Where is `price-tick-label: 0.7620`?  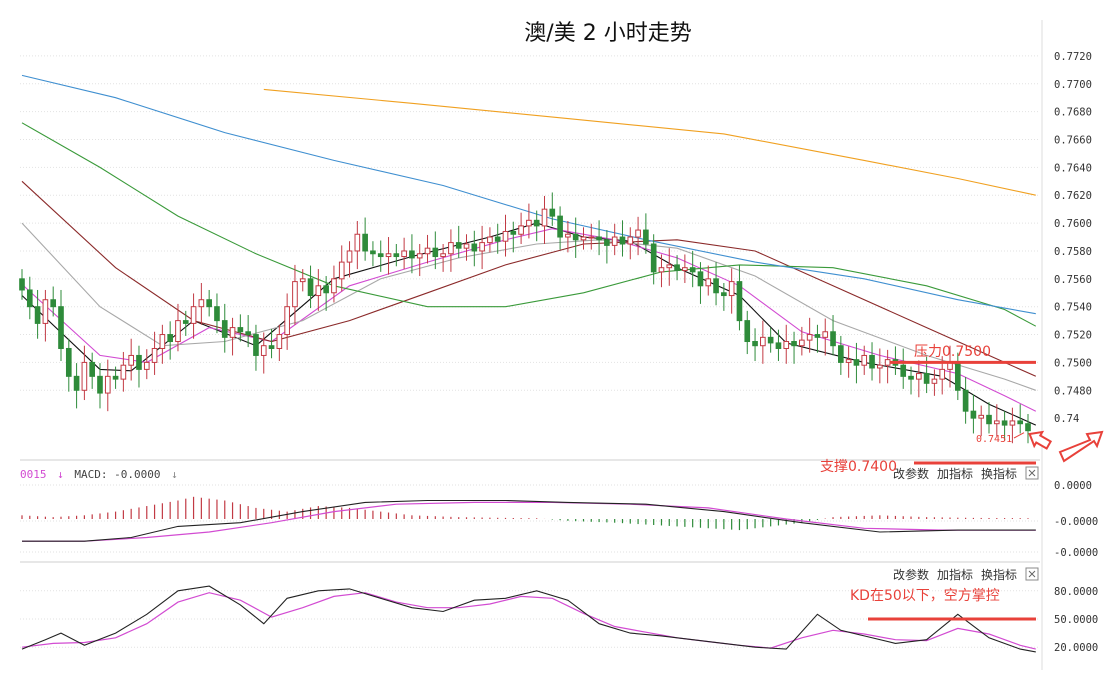
price-tick-label: 0.7620 is located at coordinates (1073, 196).